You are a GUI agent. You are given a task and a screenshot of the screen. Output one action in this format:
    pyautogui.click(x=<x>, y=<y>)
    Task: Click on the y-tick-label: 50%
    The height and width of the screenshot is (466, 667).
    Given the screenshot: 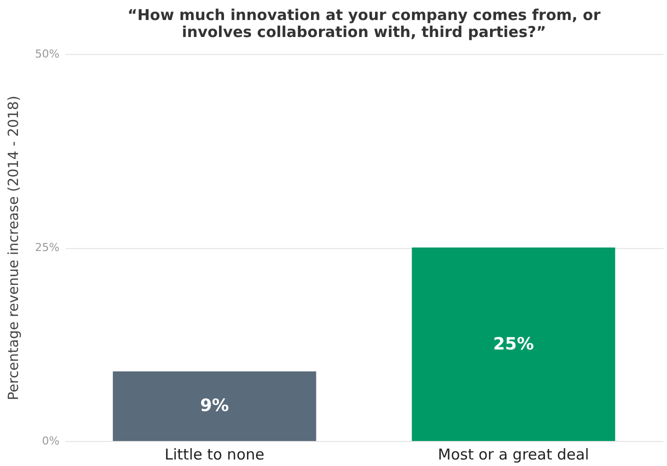 What is the action you would take?
    pyautogui.click(x=47, y=54)
    